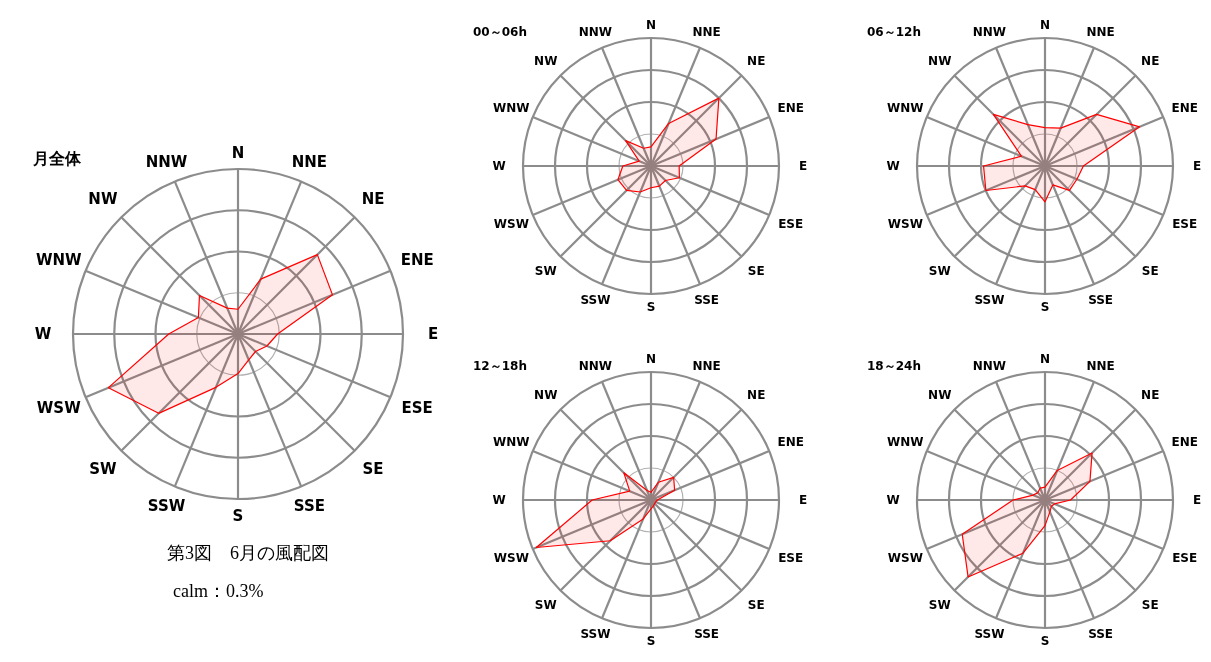 The image size is (1211, 662). I want to click on chart-title: 06～12h, so click(894, 32).